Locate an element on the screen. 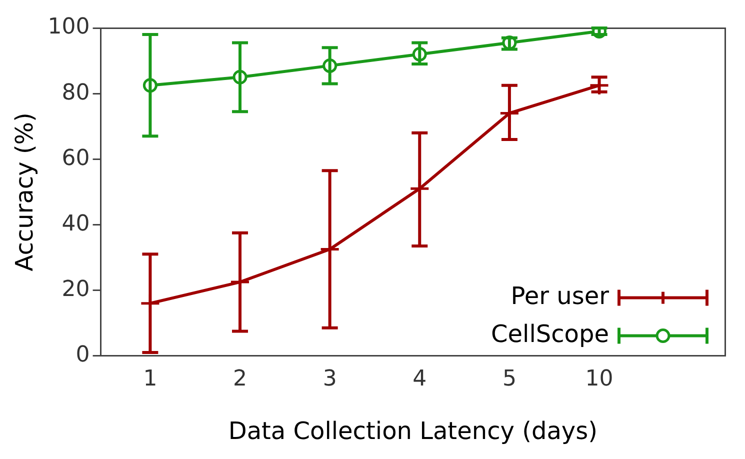  x-tick-label: 3 is located at coordinates (329, 379).